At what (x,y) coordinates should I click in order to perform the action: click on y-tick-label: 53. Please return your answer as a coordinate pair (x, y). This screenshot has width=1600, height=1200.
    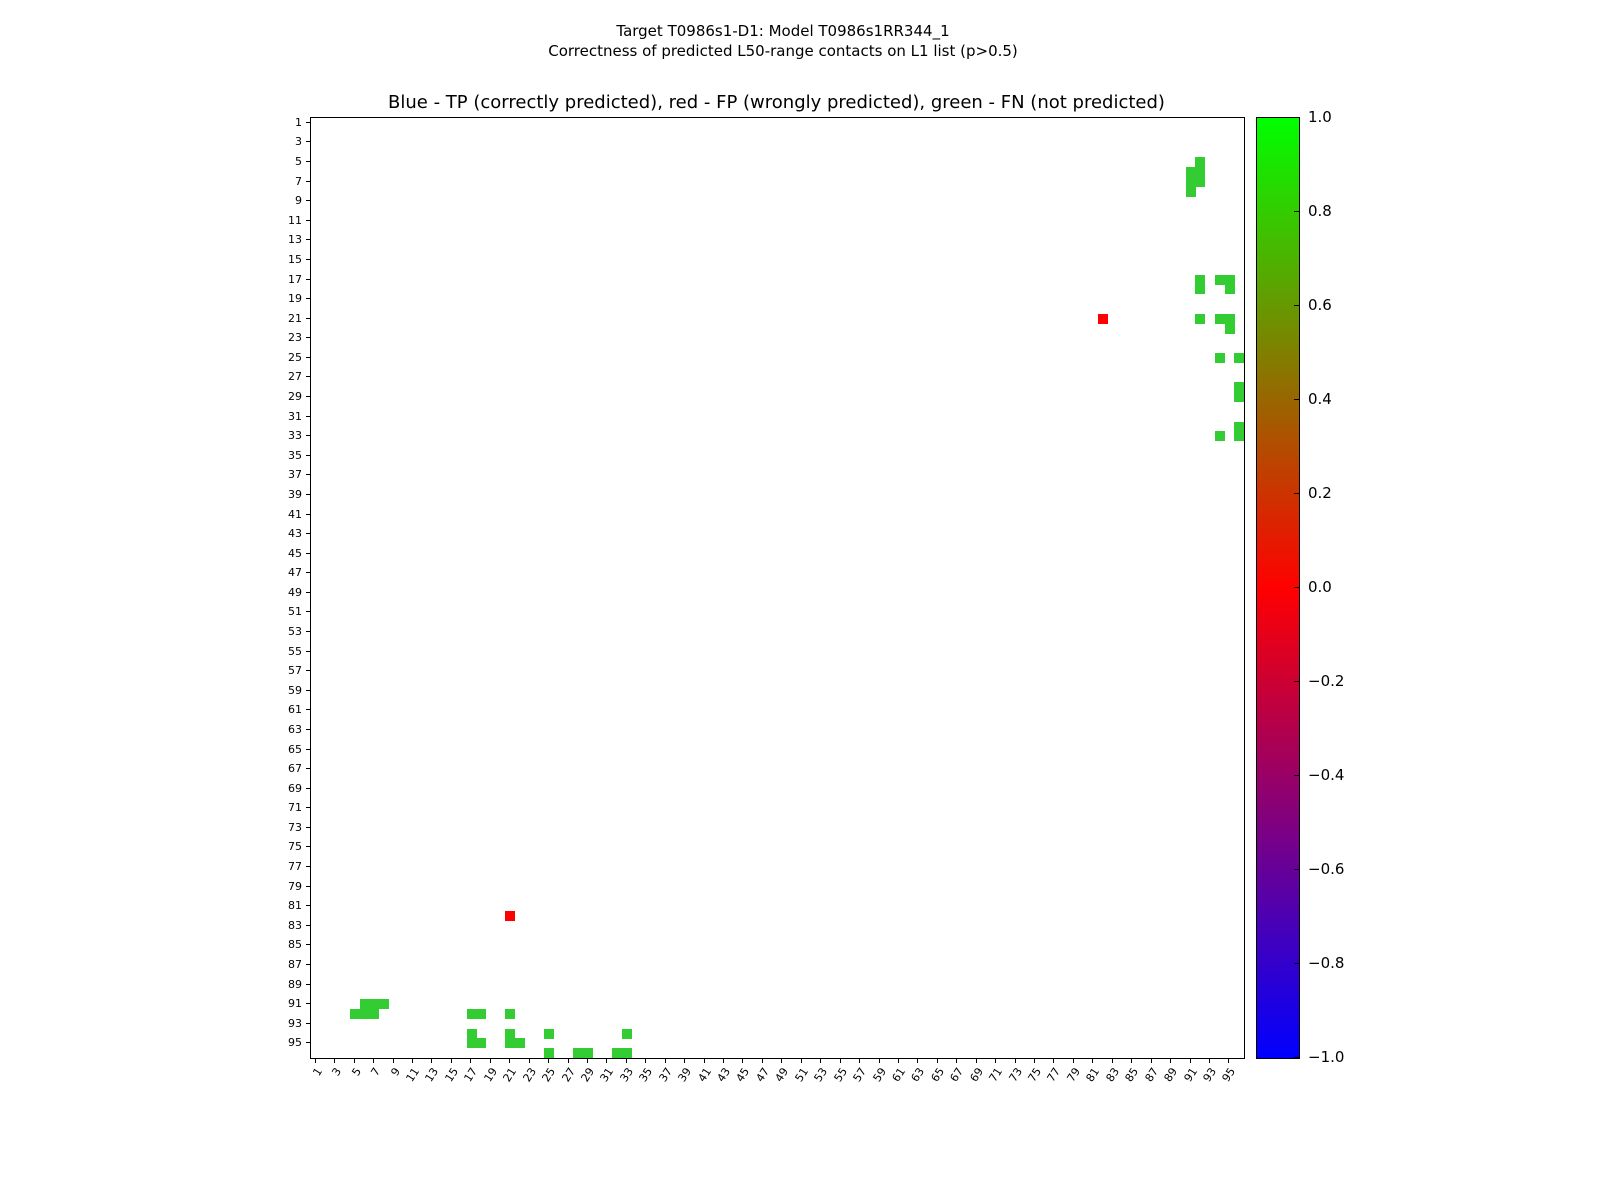
    Looking at the image, I should click on (295, 632).